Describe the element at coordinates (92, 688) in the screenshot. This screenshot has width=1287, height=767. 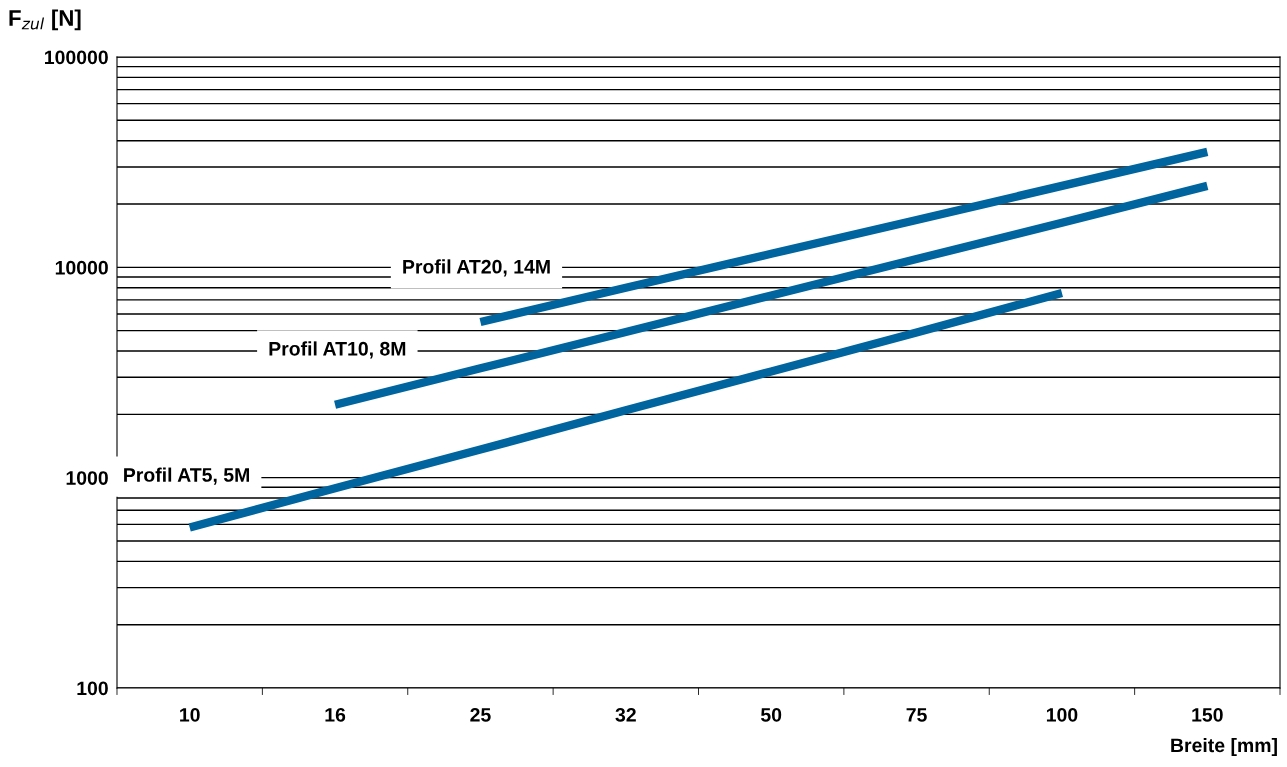
I see `y-tick-label: 100` at that location.